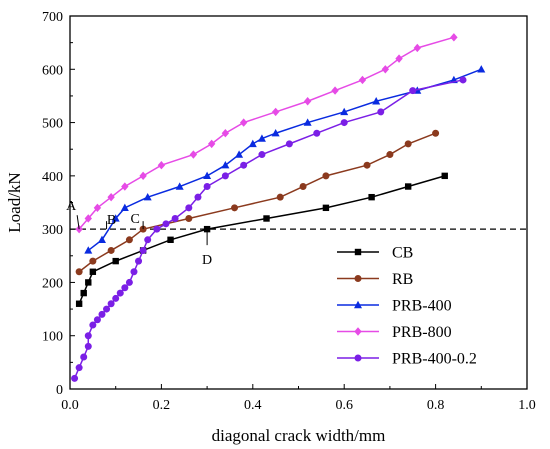 The width and height of the screenshot is (550, 449). I want to click on y-tick-label: 100, so click(52, 337).